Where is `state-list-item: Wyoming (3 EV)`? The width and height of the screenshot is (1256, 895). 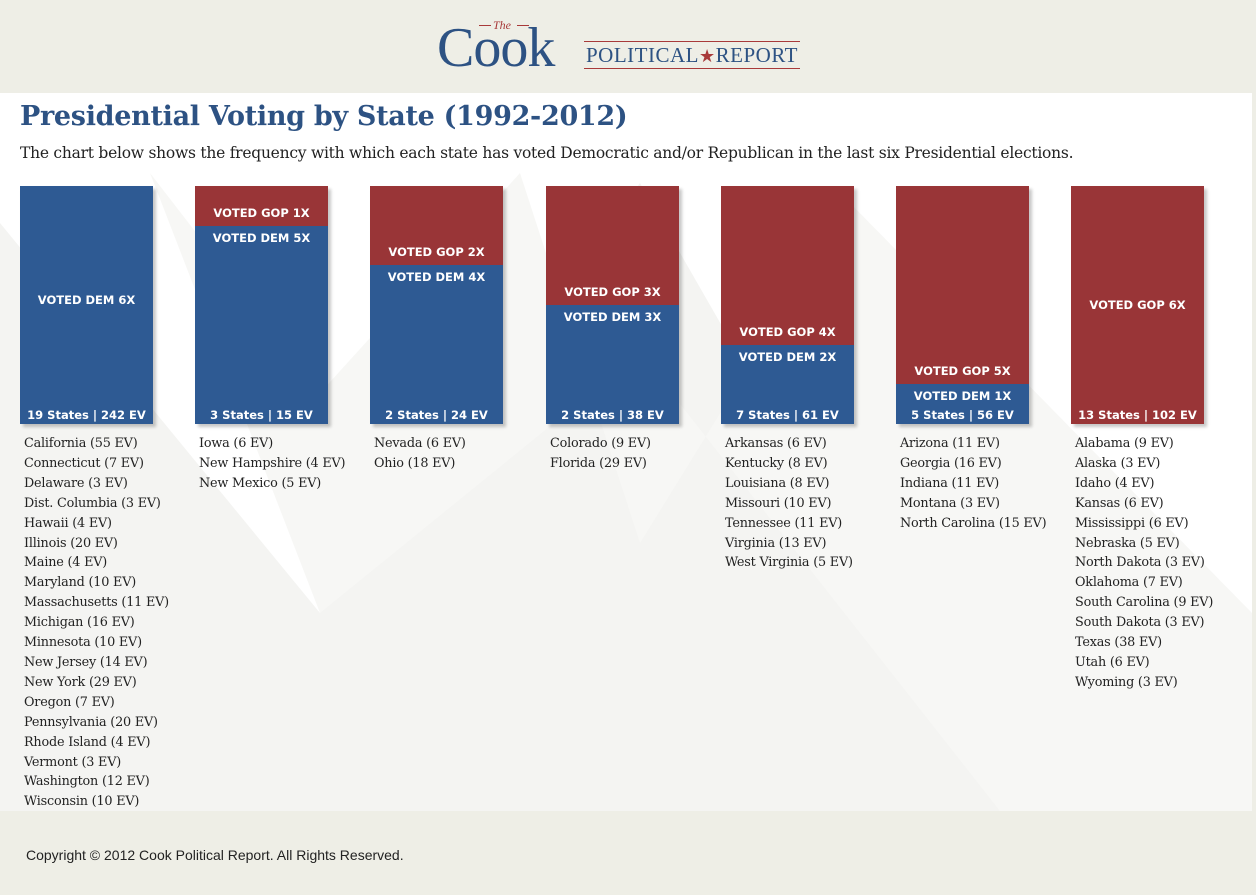 state-list-item: Wyoming (3 EV) is located at coordinates (1126, 682).